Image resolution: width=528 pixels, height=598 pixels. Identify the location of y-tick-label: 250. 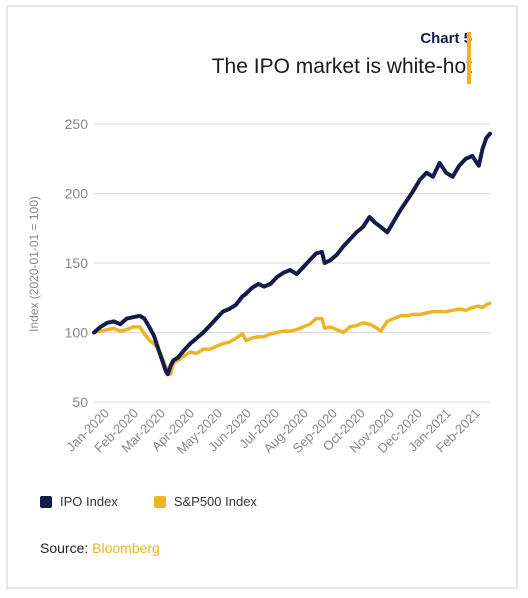
(77, 124).